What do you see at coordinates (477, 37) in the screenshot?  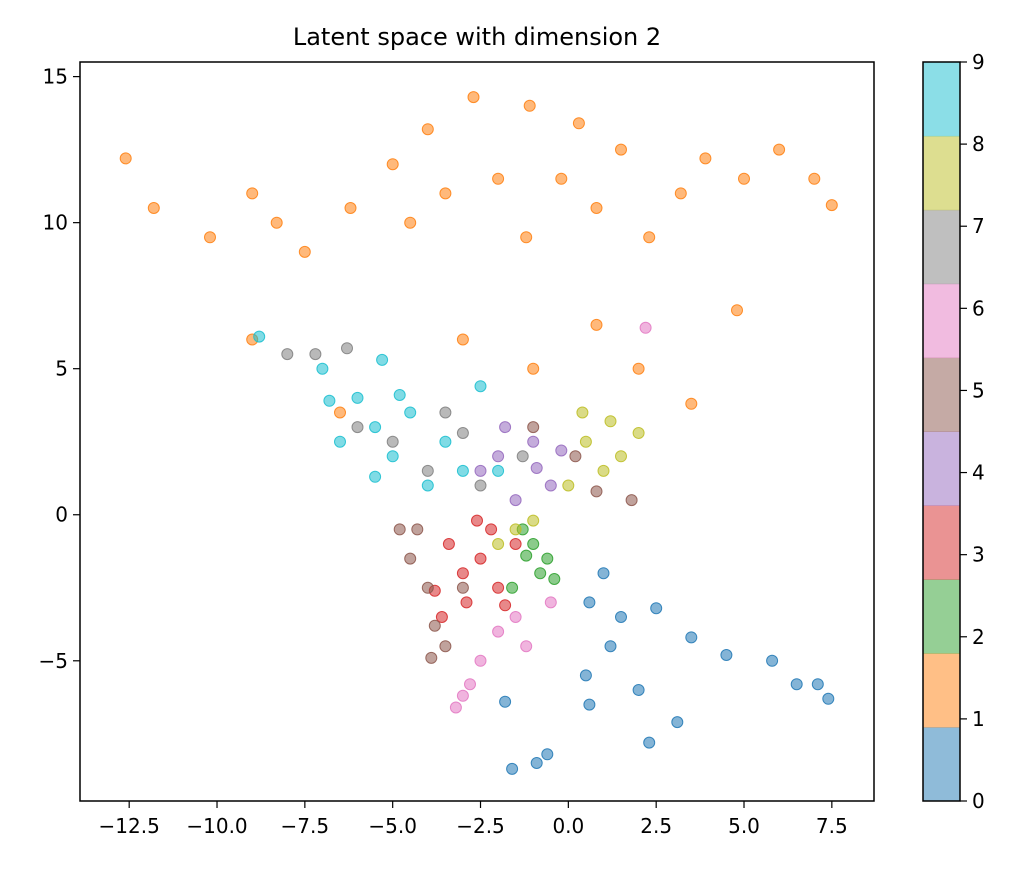 I see `chart-title: Latent space with dimension 2` at bounding box center [477, 37].